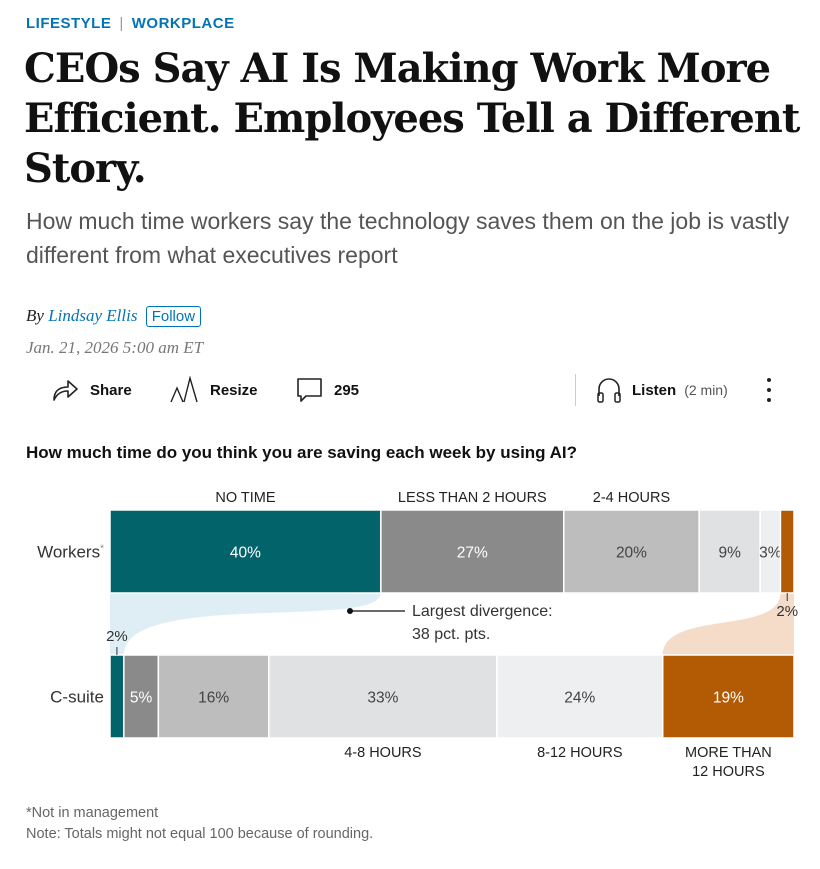  I want to click on byline-prefix: By, so click(35, 315).